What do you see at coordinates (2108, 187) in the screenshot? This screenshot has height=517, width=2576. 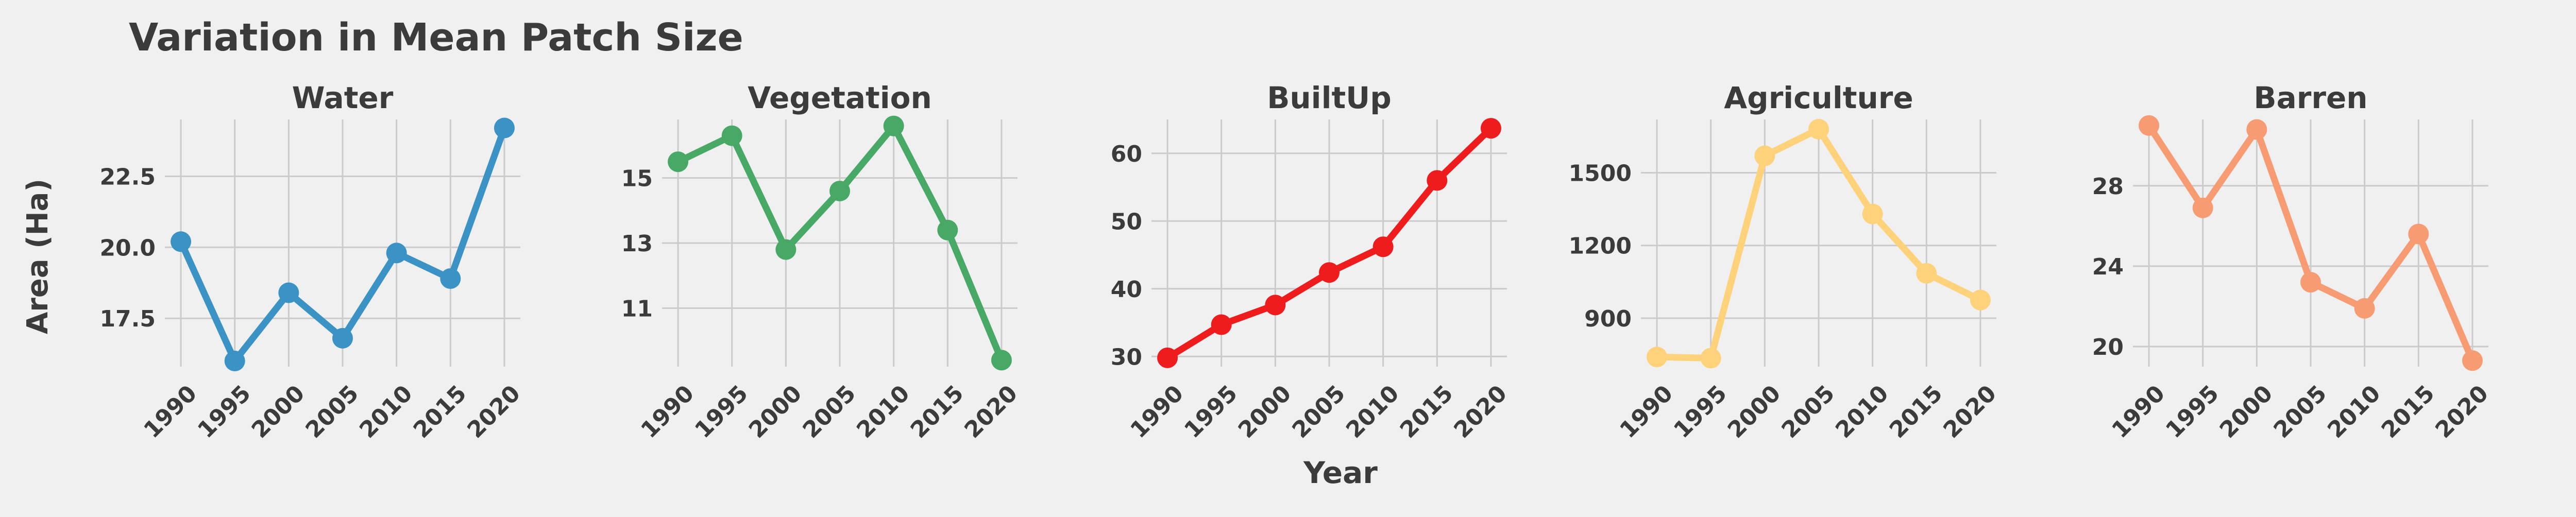 I see `y-tick-label: 28` at bounding box center [2108, 187].